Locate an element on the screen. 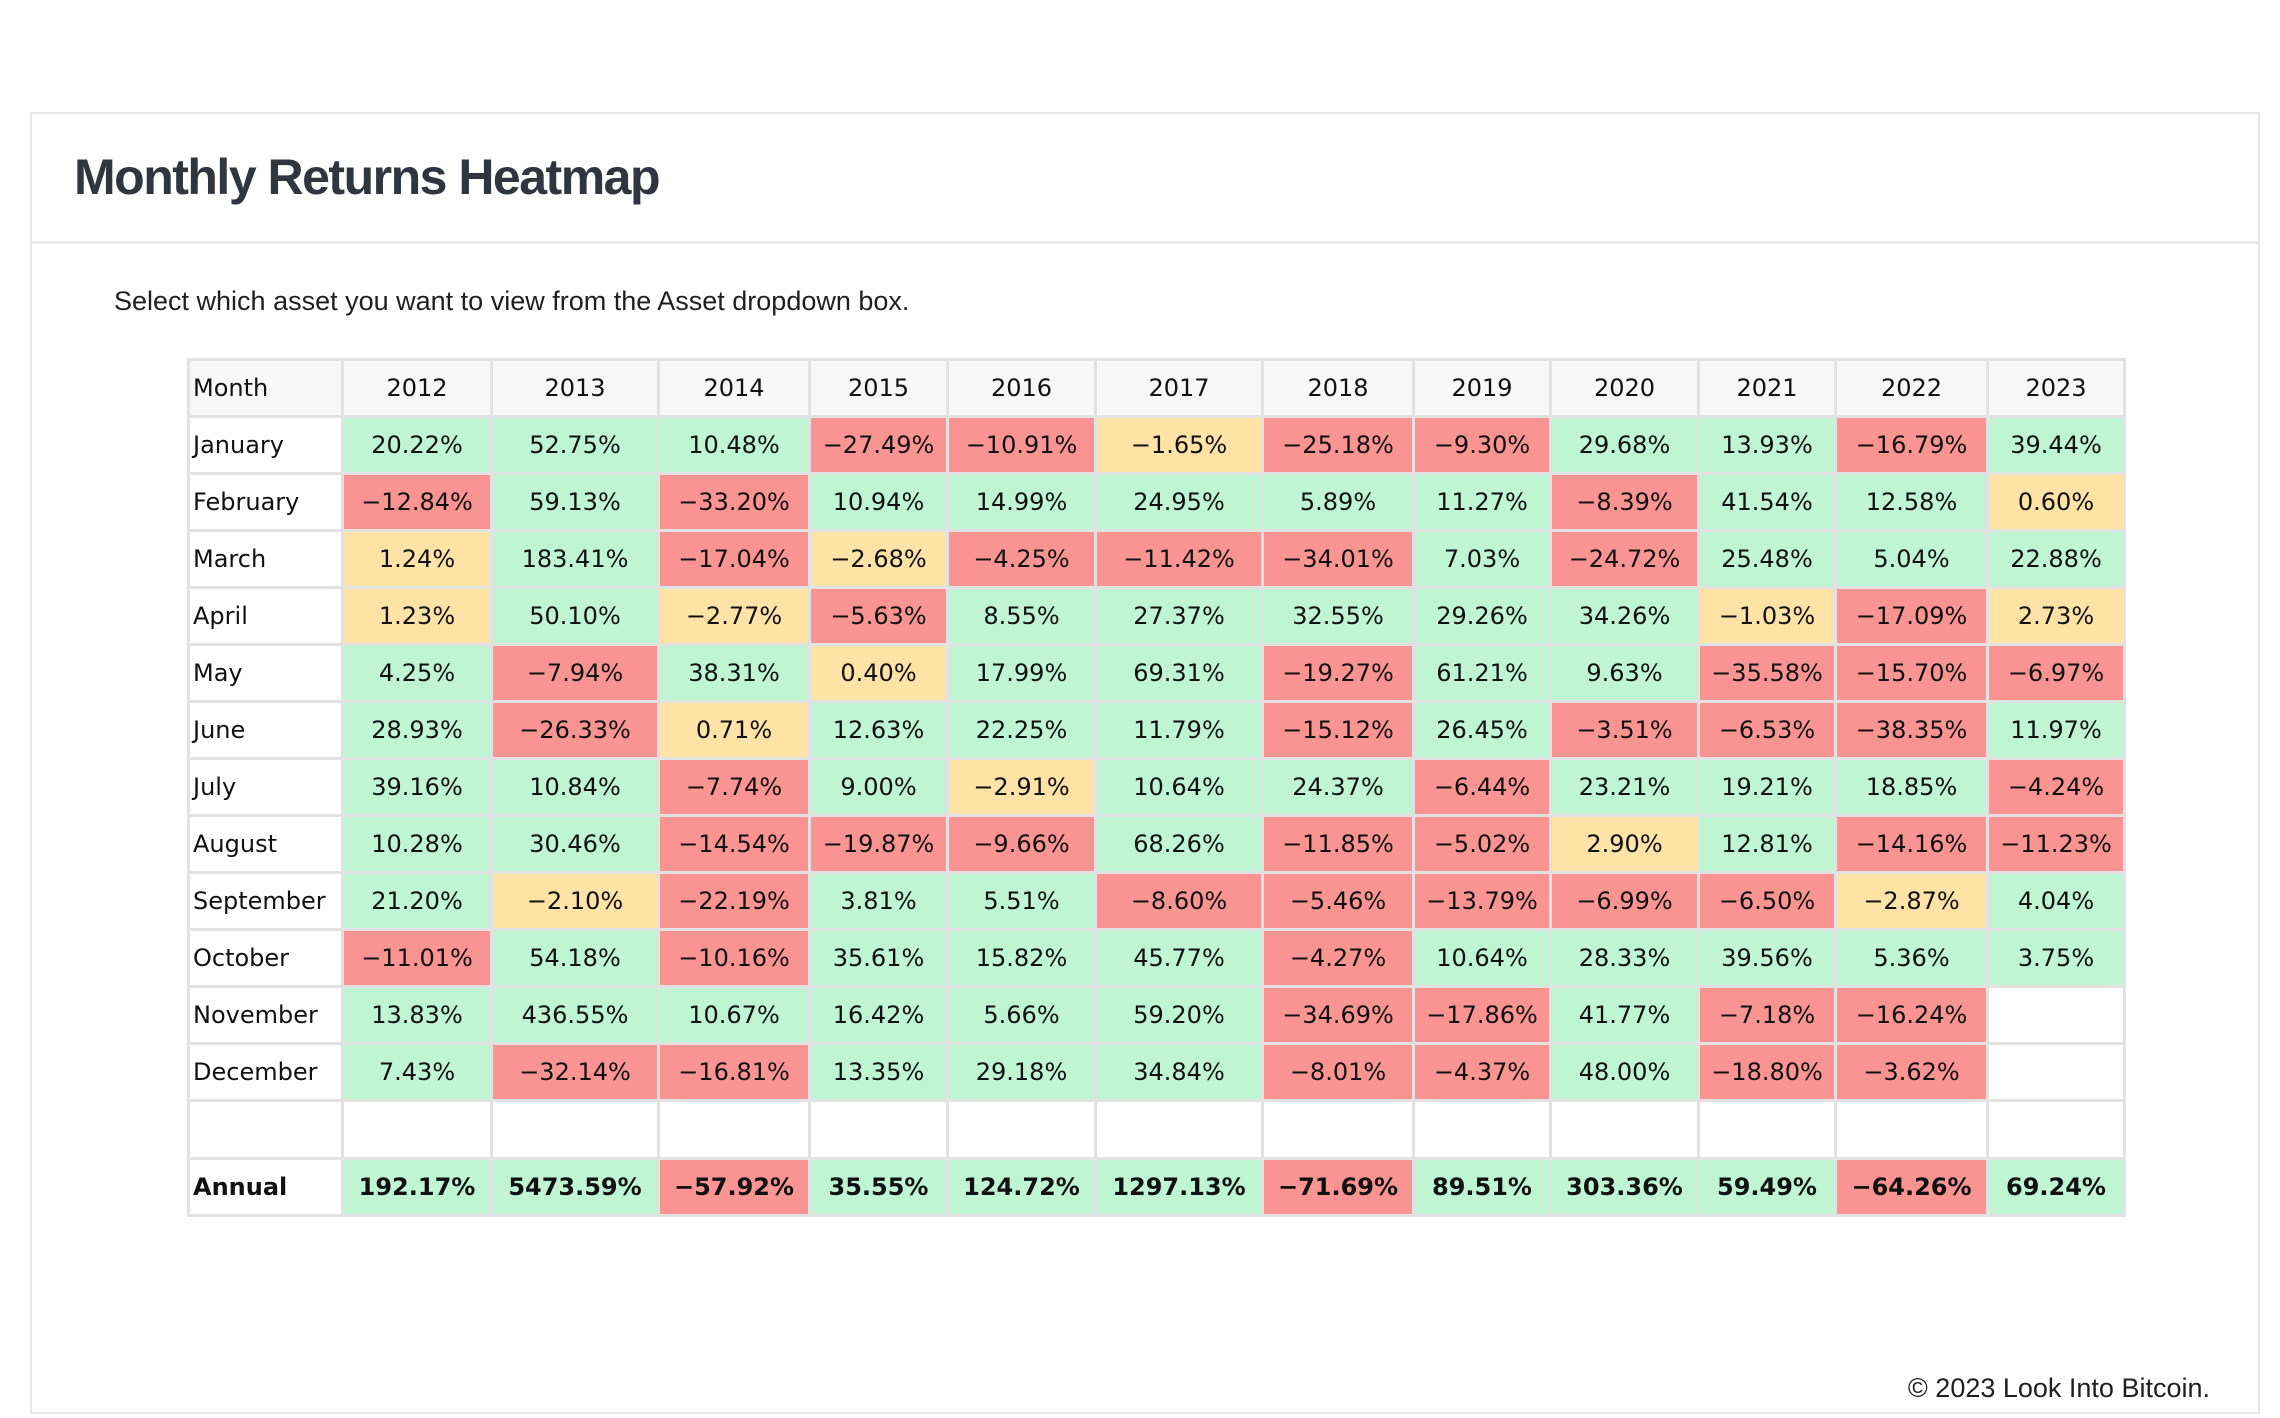  annual-cell-2022: −64.26% is located at coordinates (1911, 1187).